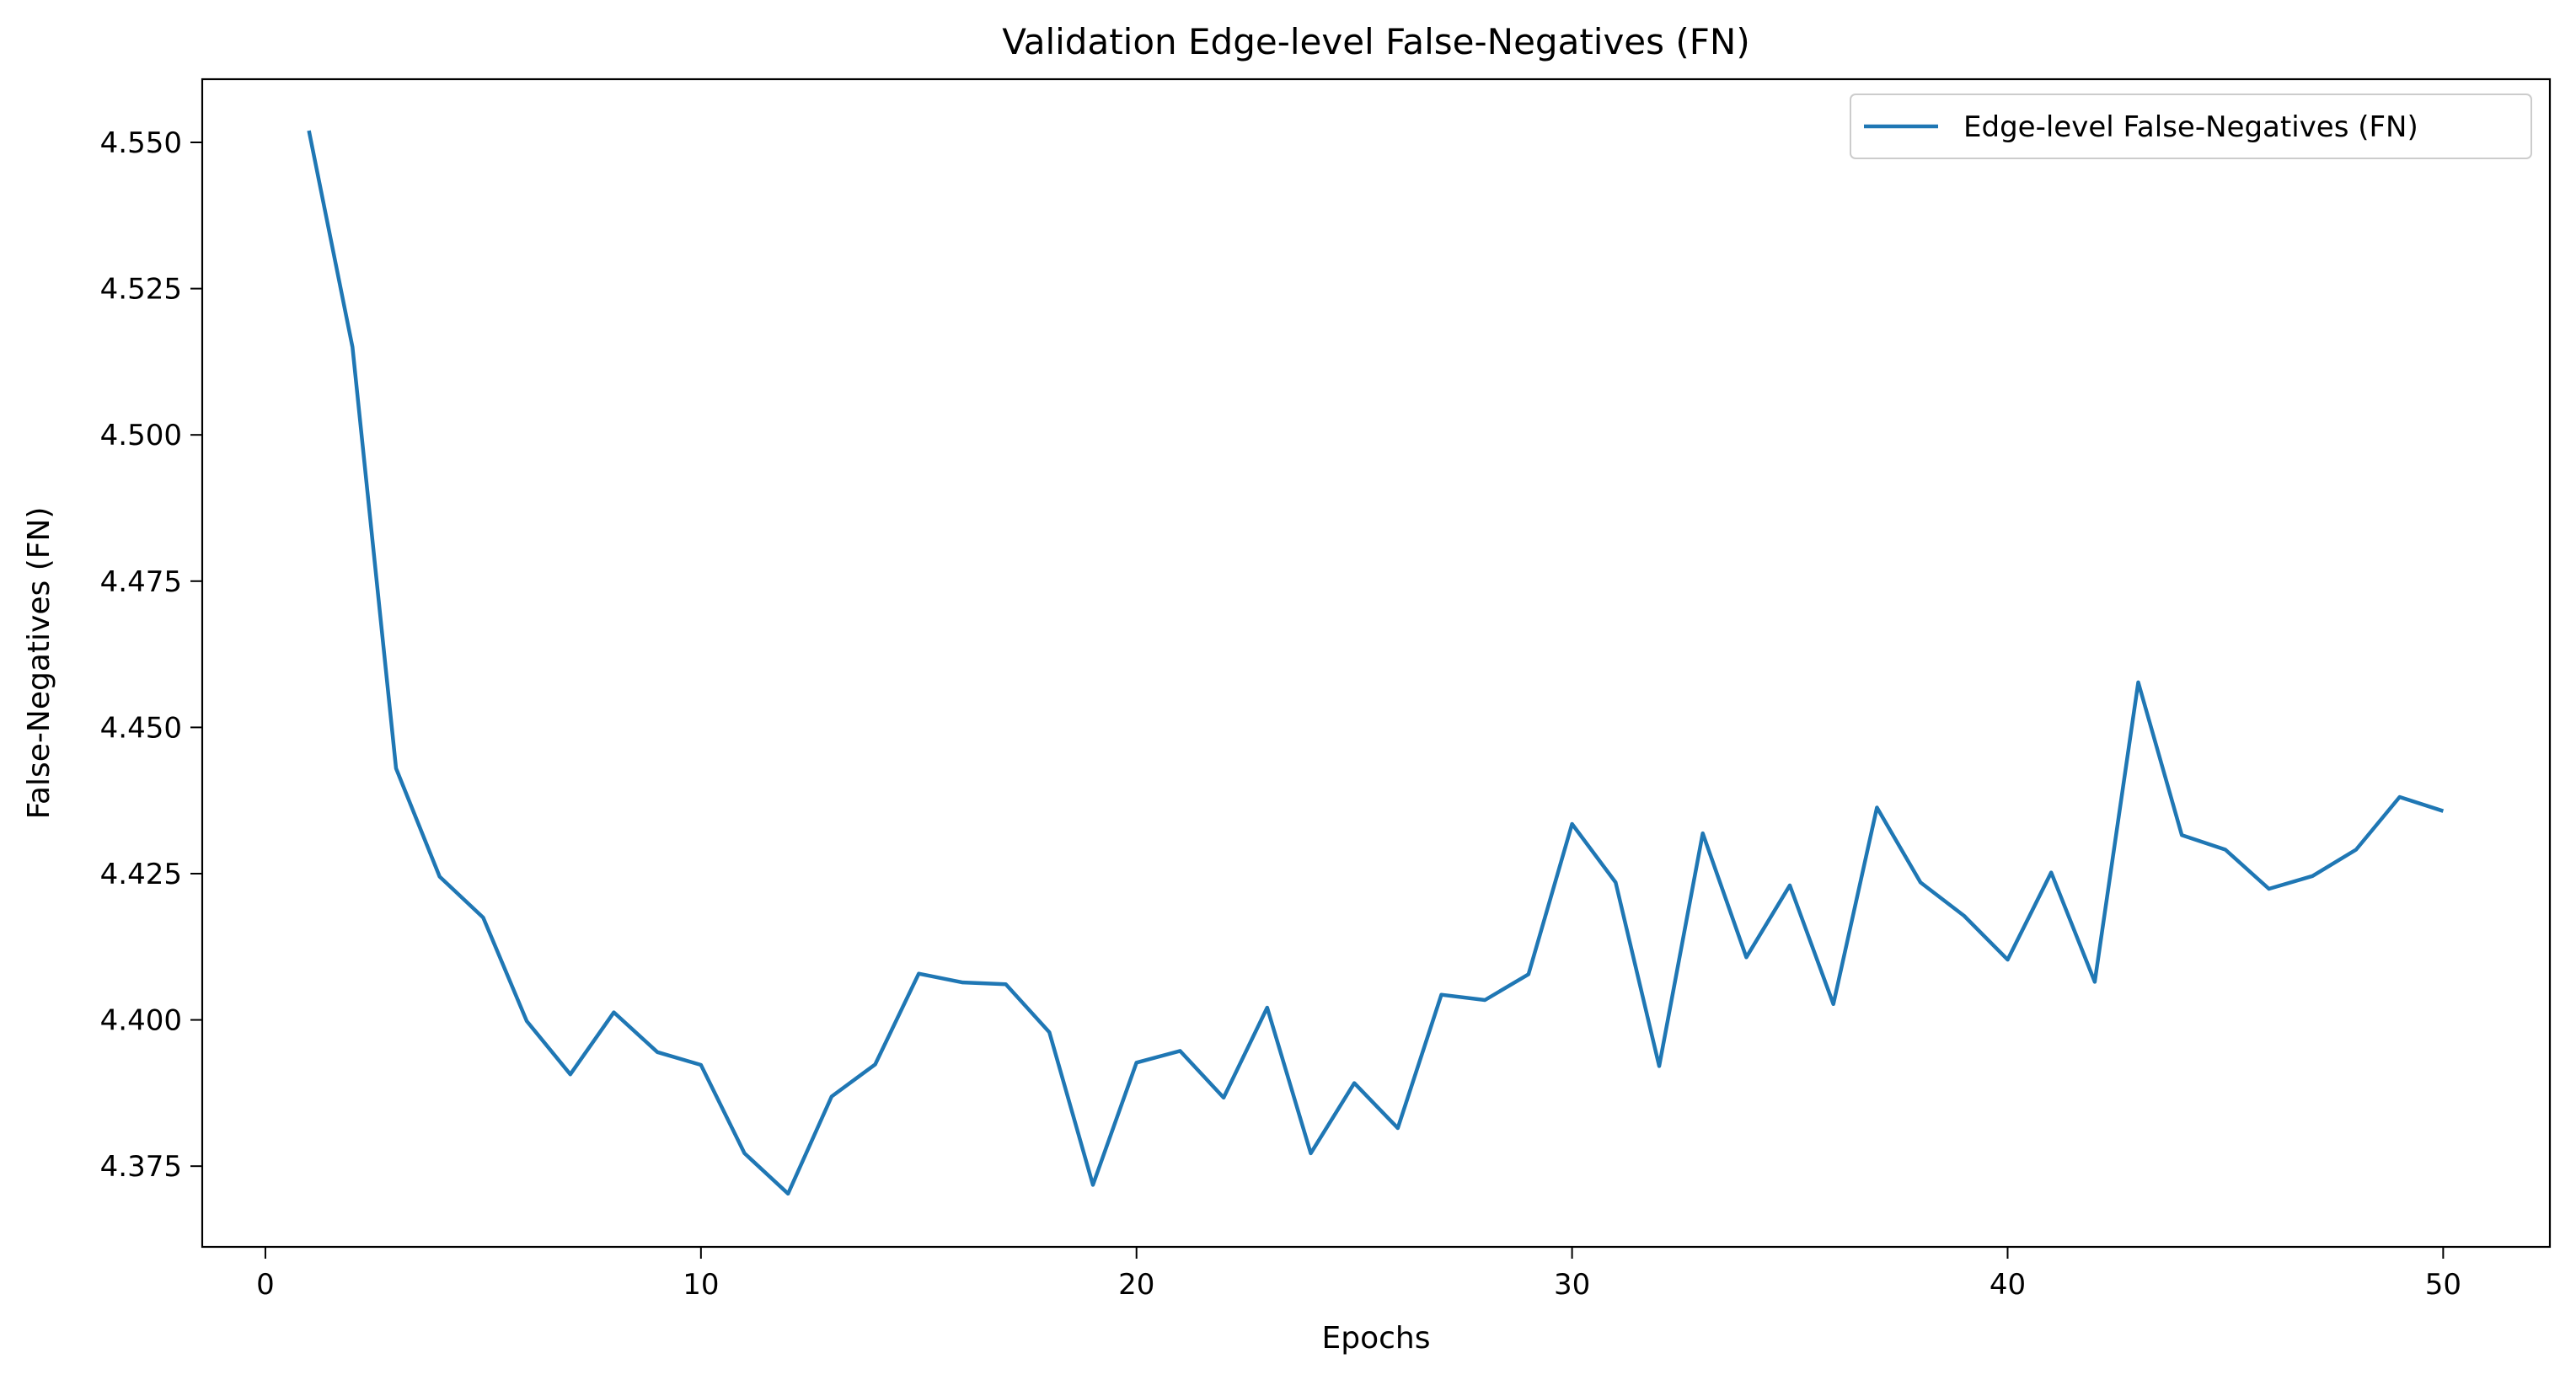 Image resolution: width=2576 pixels, height=1380 pixels. I want to click on y-tick-label: 4.550, so click(141, 143).